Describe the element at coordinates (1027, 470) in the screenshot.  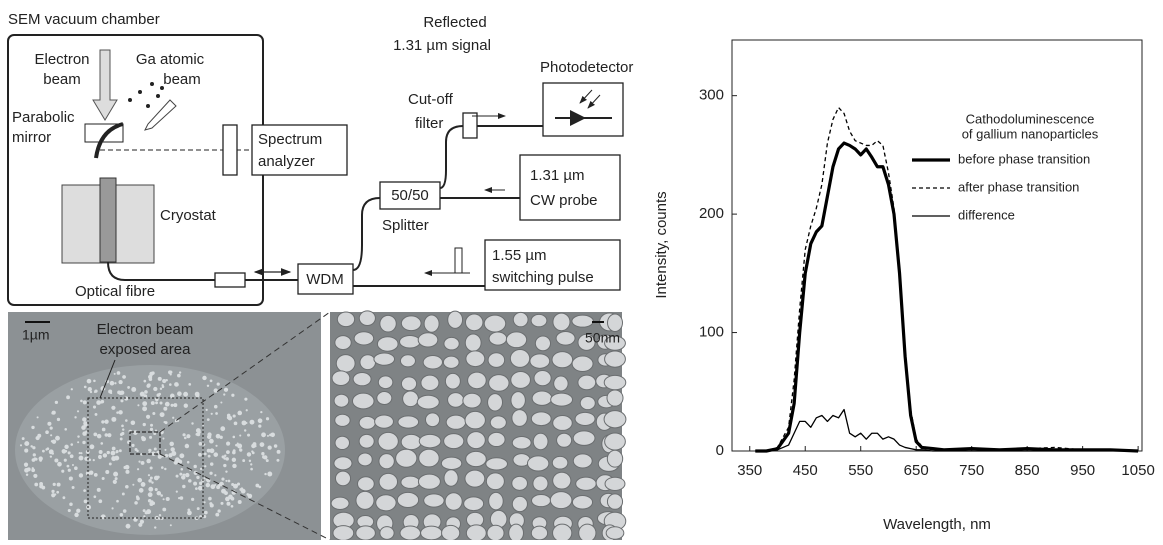
I see `x-tick-label: 850` at that location.